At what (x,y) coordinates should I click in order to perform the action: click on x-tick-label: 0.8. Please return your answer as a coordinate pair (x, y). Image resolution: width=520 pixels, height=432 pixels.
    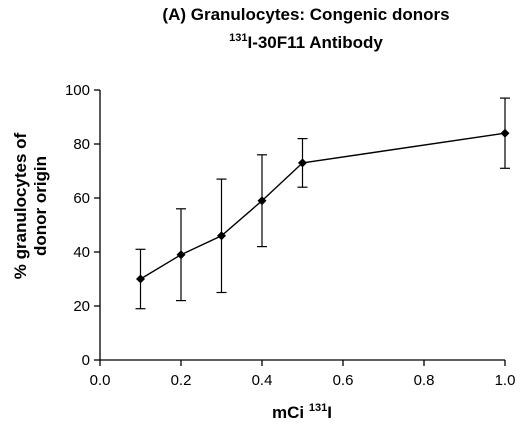
    Looking at the image, I should click on (424, 380).